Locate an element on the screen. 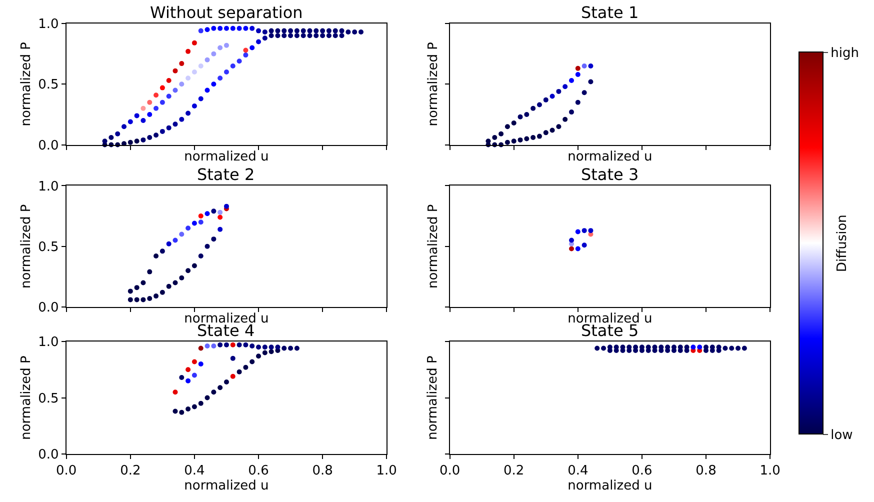  x-tick-label: 0.2 is located at coordinates (130, 471).